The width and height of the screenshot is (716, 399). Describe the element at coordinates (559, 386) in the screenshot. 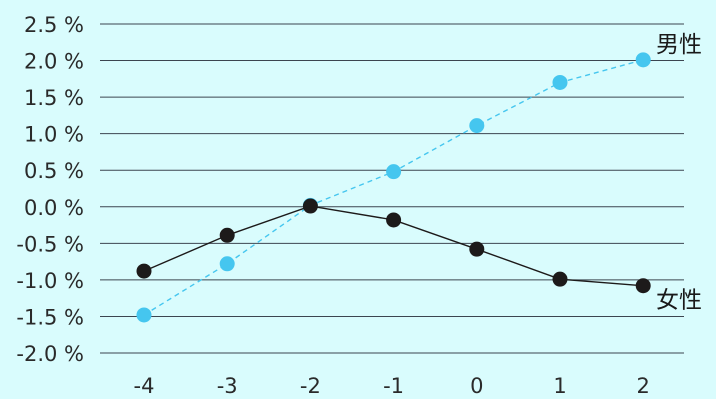

I see `x-tick-label: 1` at that location.